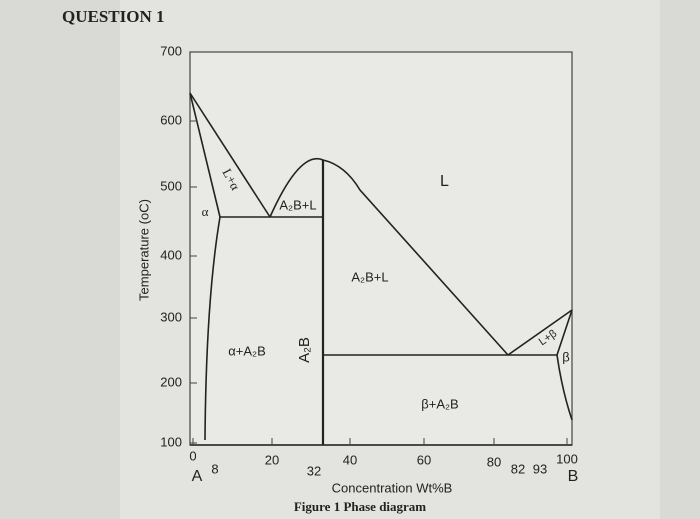 The height and width of the screenshot is (519, 700). I want to click on region-label: β, so click(565, 356).